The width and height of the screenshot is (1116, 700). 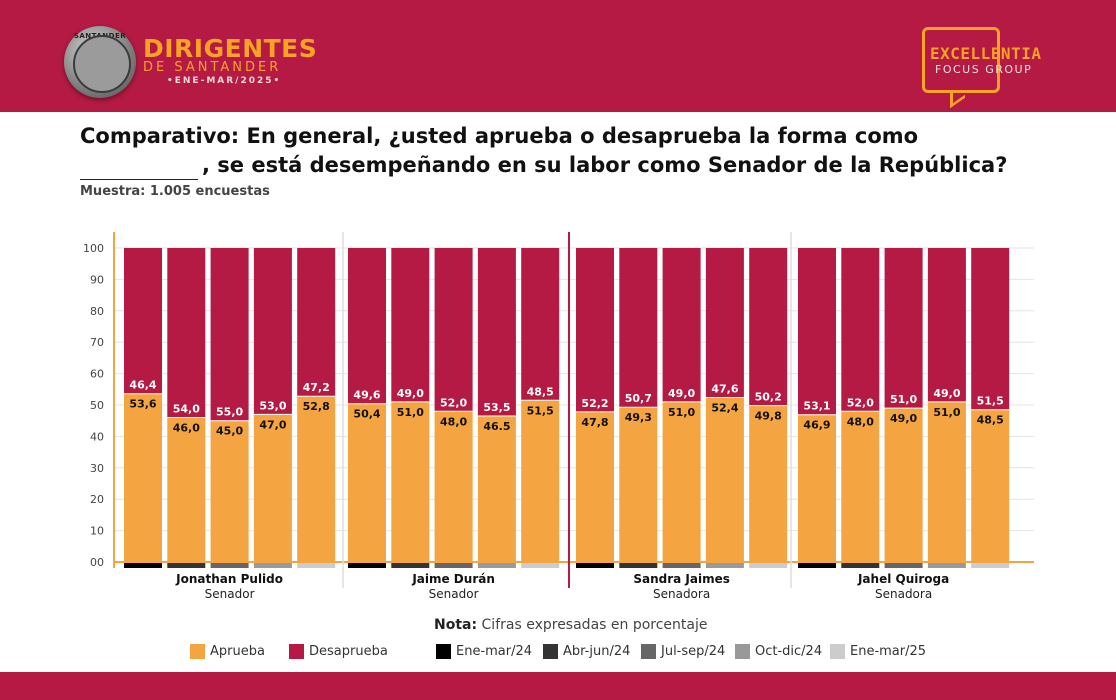 I want to click on data-label-disapprove: 54,0, so click(x=186, y=409).